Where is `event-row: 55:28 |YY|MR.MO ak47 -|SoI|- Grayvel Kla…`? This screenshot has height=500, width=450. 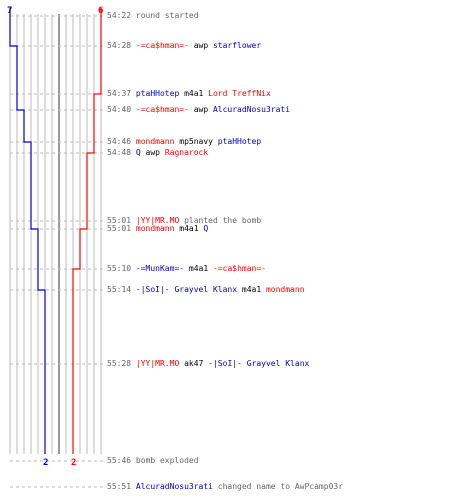
event-row: 55:28 |YY|MR.MO ak47 -|SoI|- Grayvel Kla… is located at coordinates (208, 363).